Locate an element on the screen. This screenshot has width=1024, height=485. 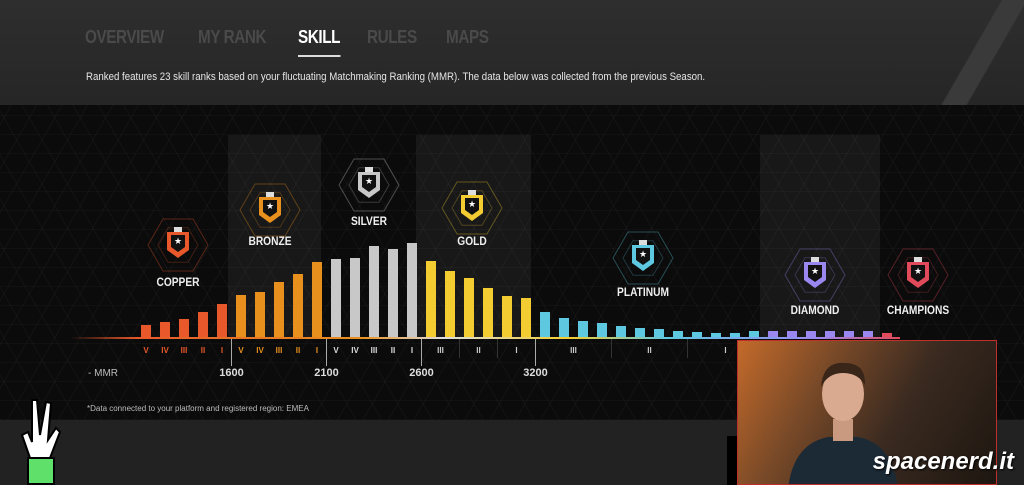
diamond-panel is located at coordinates (820, 236).